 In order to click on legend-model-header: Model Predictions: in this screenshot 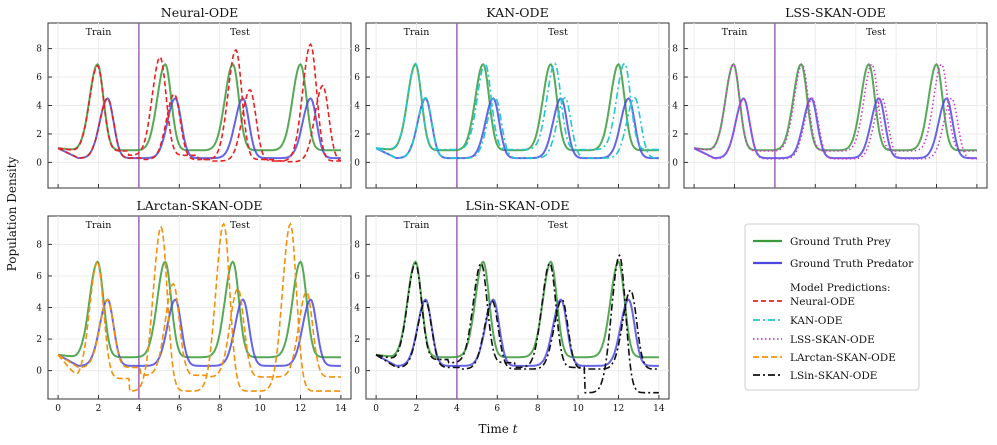, I will do `click(840, 288)`.